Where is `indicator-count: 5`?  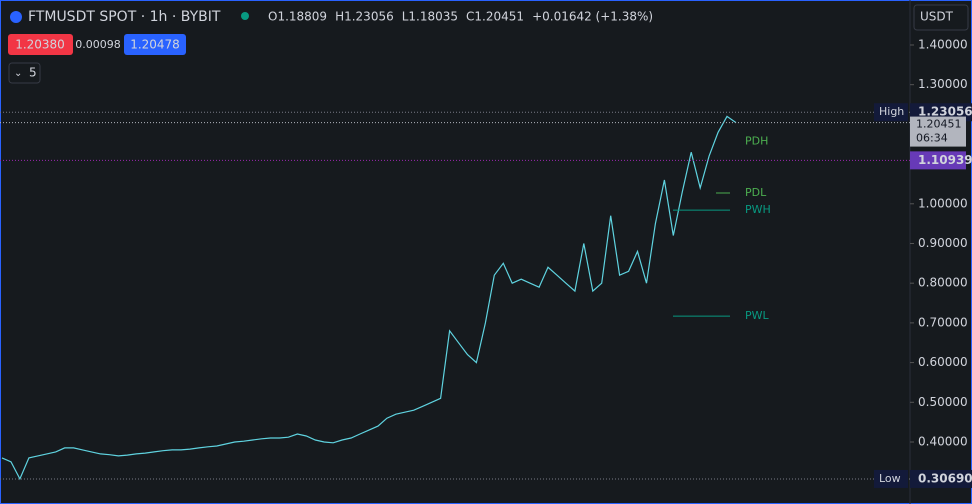
indicator-count: 5 is located at coordinates (33, 73).